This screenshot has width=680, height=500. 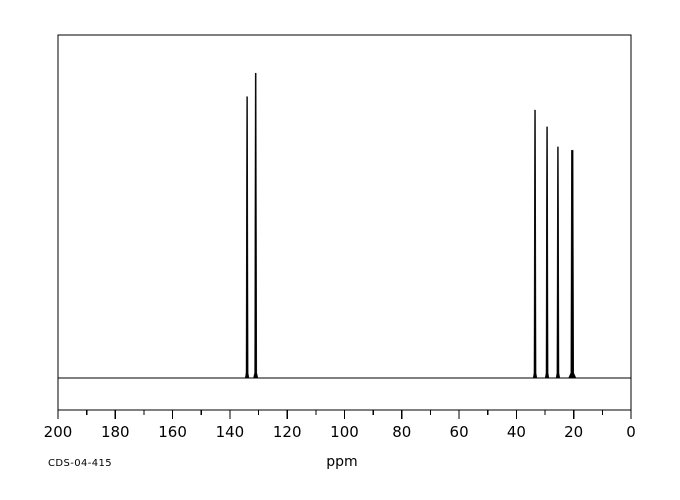 I want to click on axis-tick-labels: 200 180 160 140 120 100 80 60 40 20 0, so click(x=340, y=432).